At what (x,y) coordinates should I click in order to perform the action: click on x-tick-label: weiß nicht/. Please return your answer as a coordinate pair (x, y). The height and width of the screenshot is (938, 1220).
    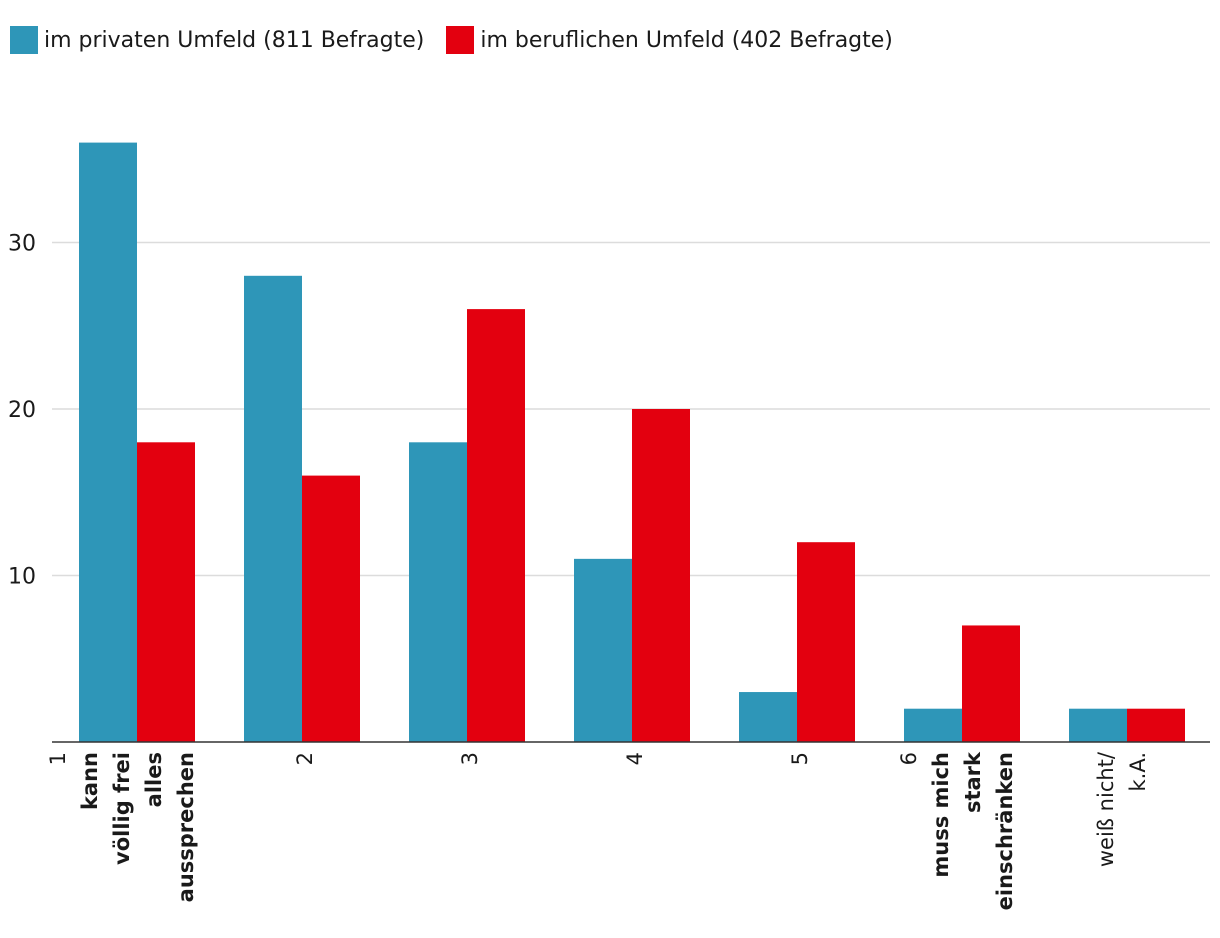
    Looking at the image, I should click on (1106, 809).